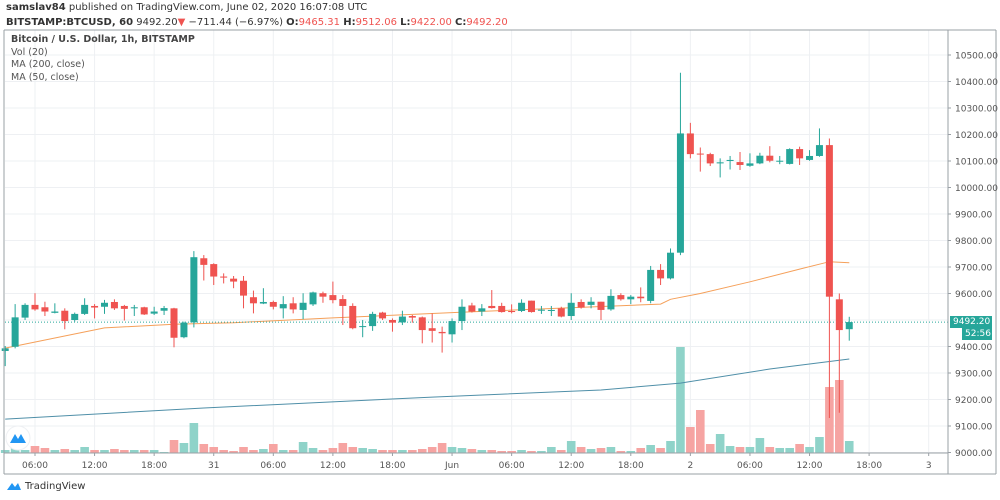 This screenshot has height=500, width=1000. Describe the element at coordinates (48, 64) in the screenshot. I see `legend-ma200: MA (200, close)` at that location.